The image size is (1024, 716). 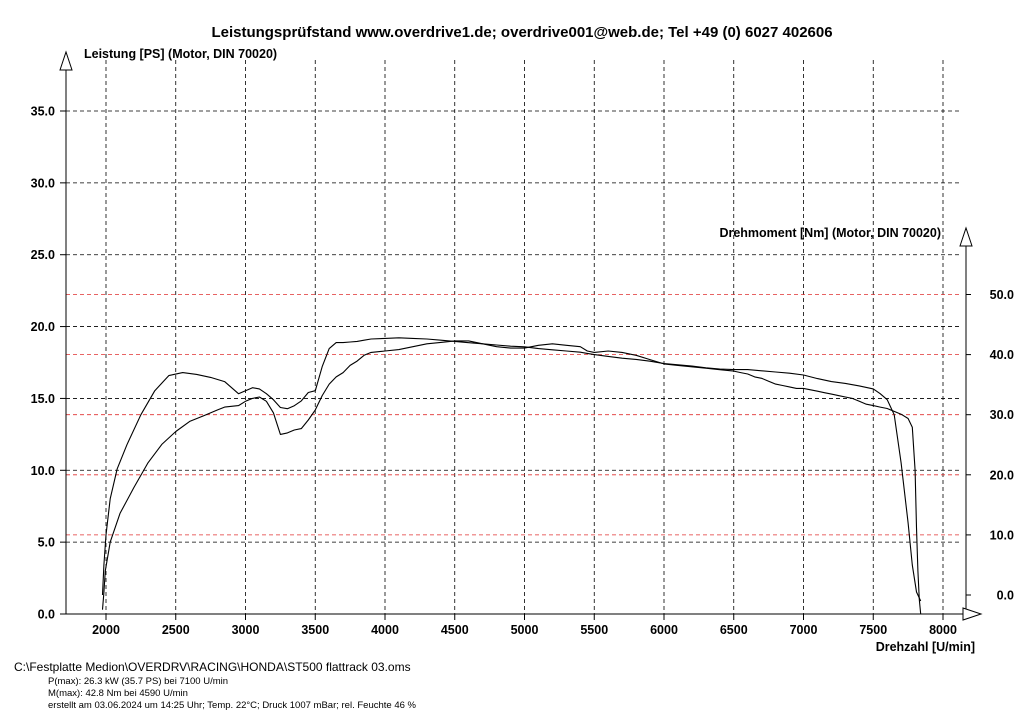 What do you see at coordinates (734, 630) in the screenshot?
I see `x-tick-label: 6500` at bounding box center [734, 630].